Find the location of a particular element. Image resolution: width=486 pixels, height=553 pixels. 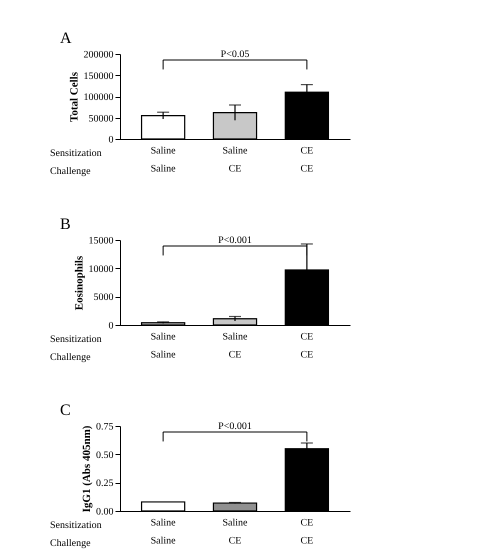

y-tick-label: 15000 is located at coordinates (101, 241).